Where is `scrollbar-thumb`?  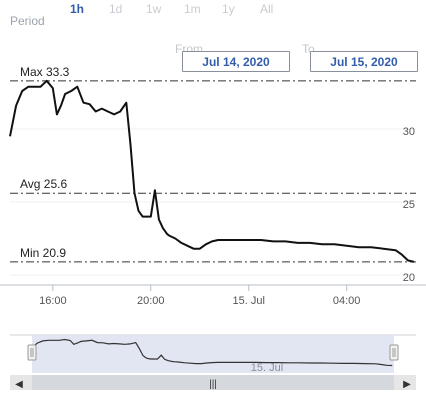
scrollbar-thumb is located at coordinates (213, 382).